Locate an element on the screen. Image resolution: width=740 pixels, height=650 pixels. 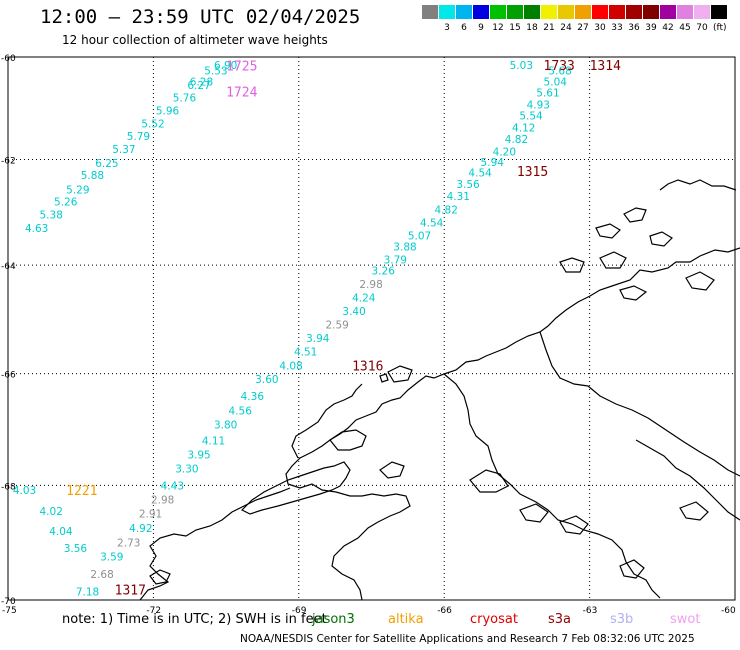
legend-tick-label: 12 is located at coordinates (498, 28).